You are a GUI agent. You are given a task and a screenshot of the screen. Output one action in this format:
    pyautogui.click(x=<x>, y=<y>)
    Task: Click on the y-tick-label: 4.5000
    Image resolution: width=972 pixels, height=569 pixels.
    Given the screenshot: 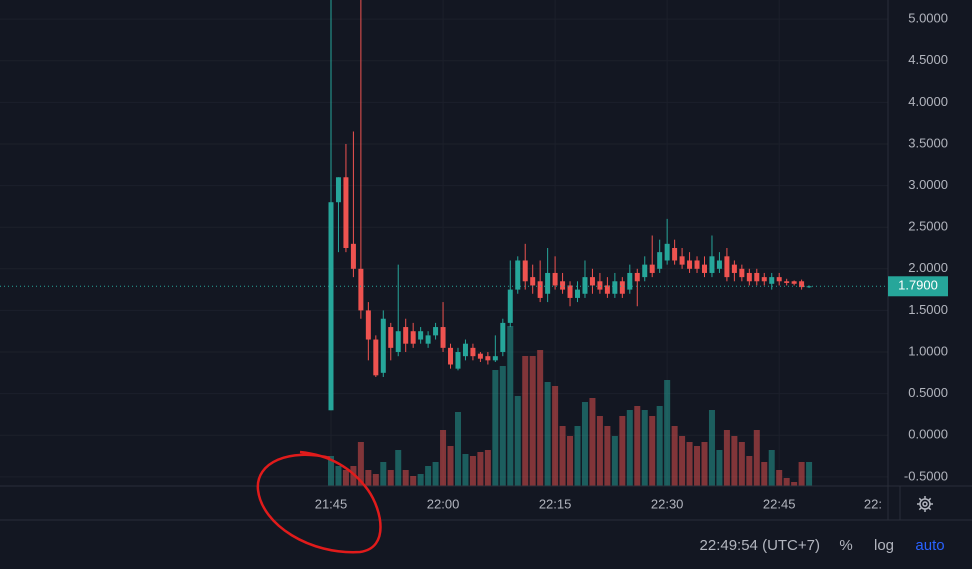 What is the action you would take?
    pyautogui.click(x=928, y=59)
    